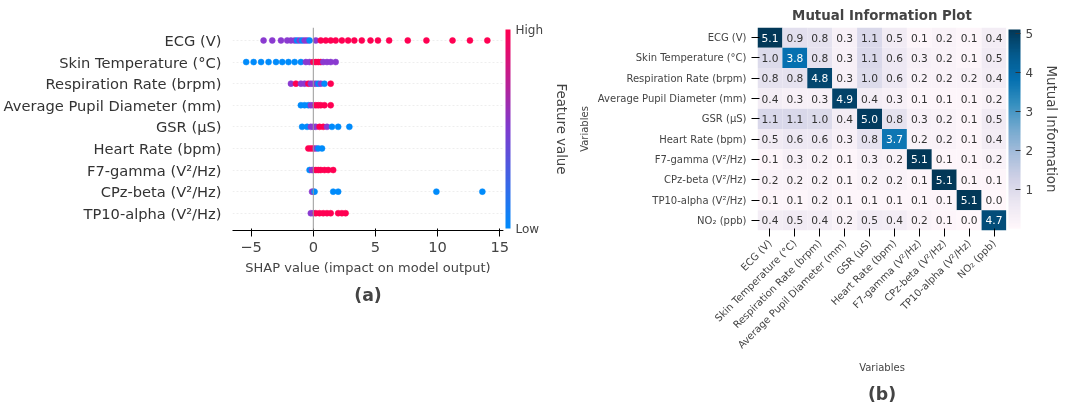  I want to click on data-label: 4.8, so click(820, 79).